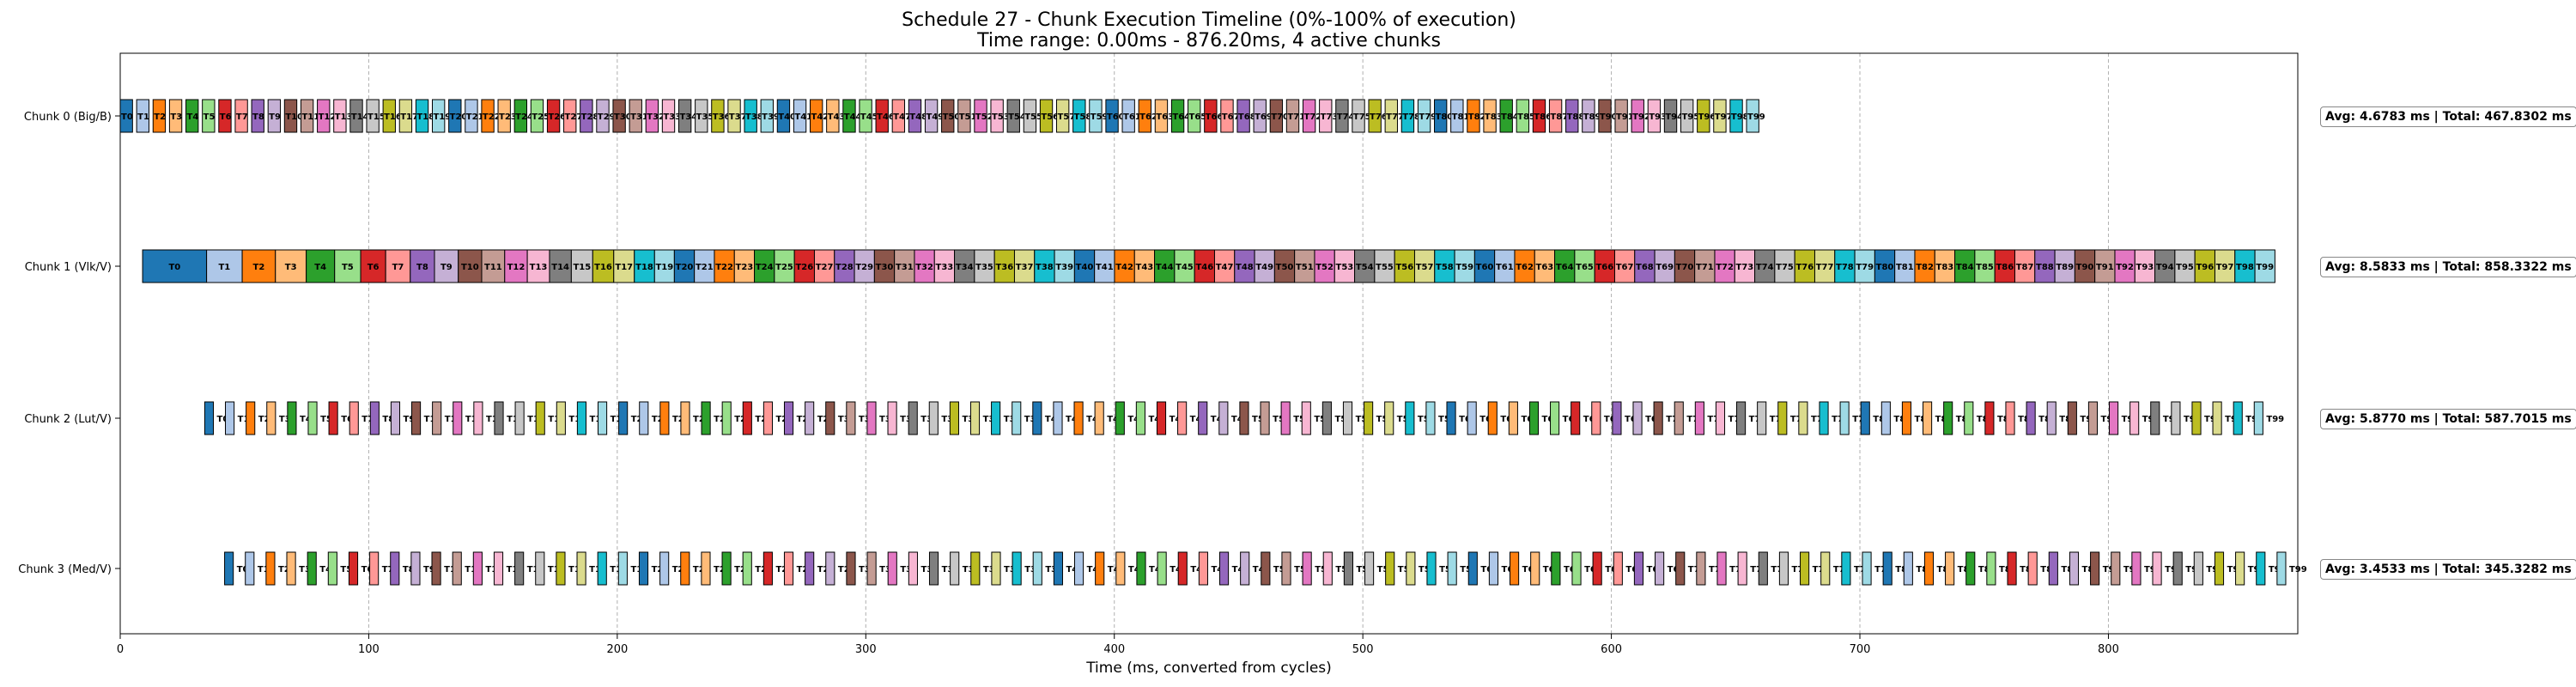  I want to click on task-label: T17, so click(624, 267).